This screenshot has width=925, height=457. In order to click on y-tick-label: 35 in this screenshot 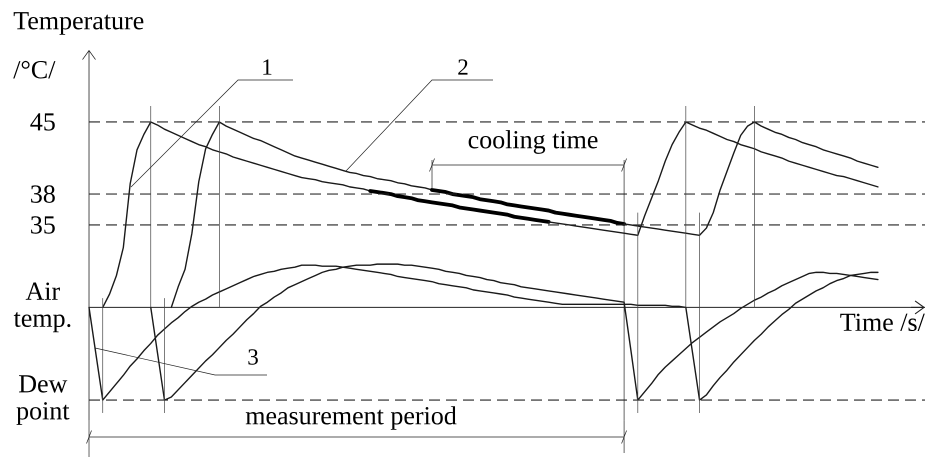, I will do `click(43, 225)`.